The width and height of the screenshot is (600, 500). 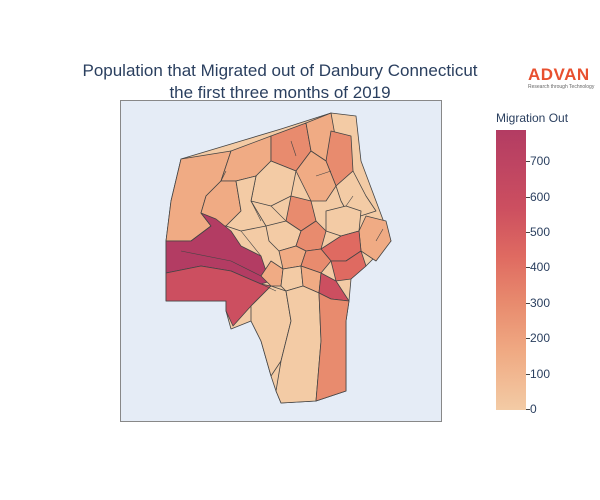 What do you see at coordinates (282, 216) in the screenshot?
I see `tract-boundary-detail` at bounding box center [282, 216].